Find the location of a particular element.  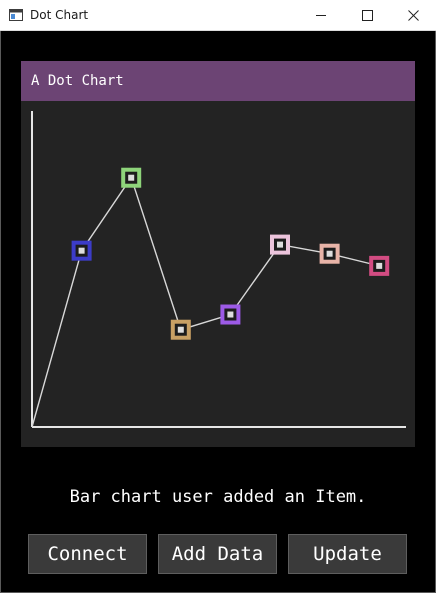

close-button is located at coordinates (413, 15).